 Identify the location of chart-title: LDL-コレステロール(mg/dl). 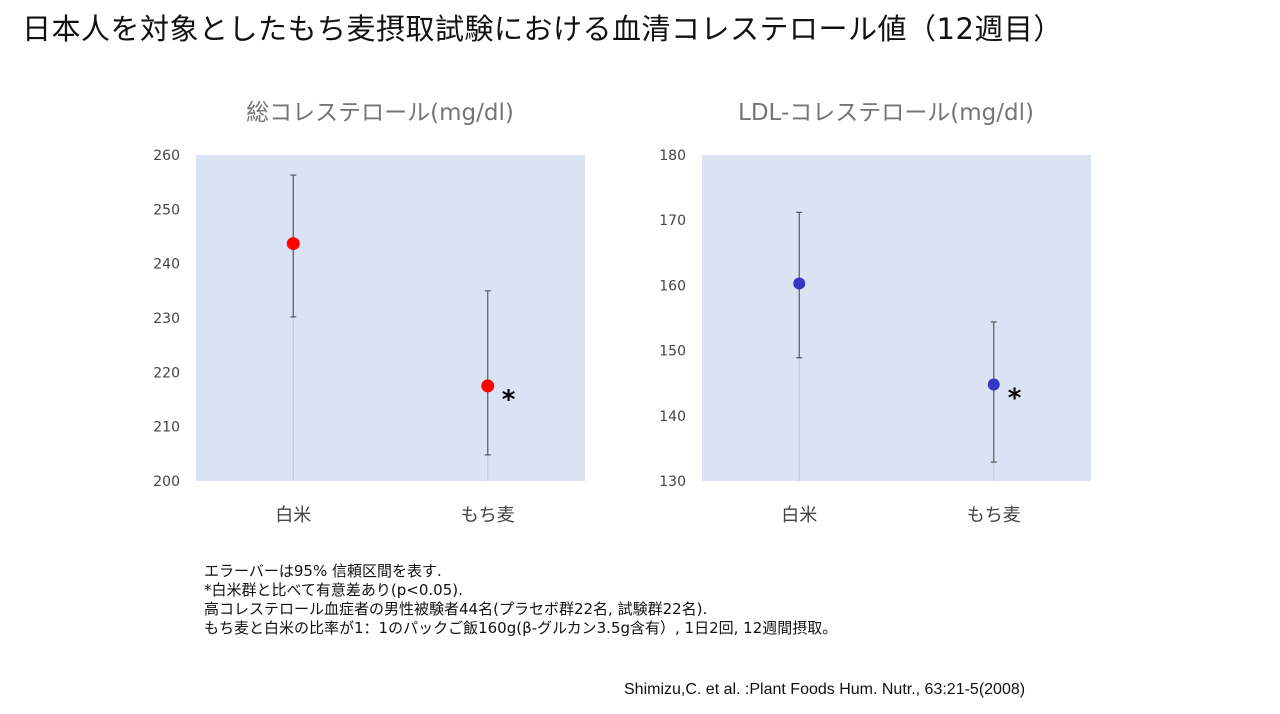
(886, 113).